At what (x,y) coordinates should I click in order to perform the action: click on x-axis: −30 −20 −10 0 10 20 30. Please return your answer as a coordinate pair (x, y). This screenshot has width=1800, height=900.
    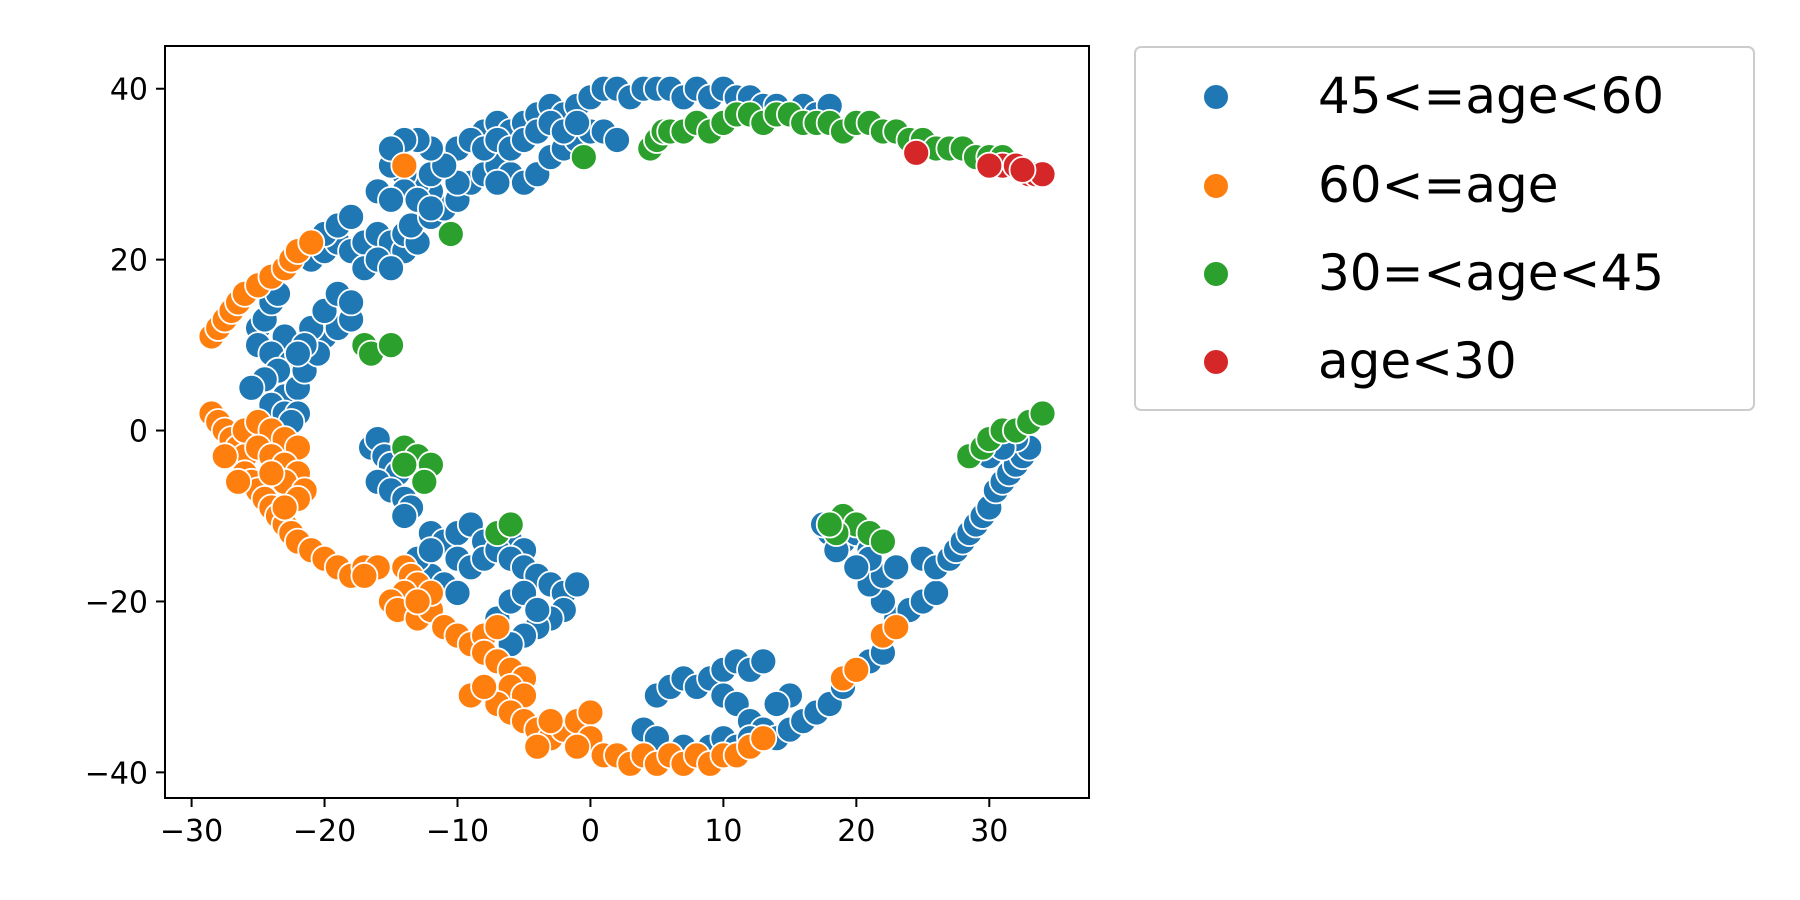
    Looking at the image, I should click on (584, 823).